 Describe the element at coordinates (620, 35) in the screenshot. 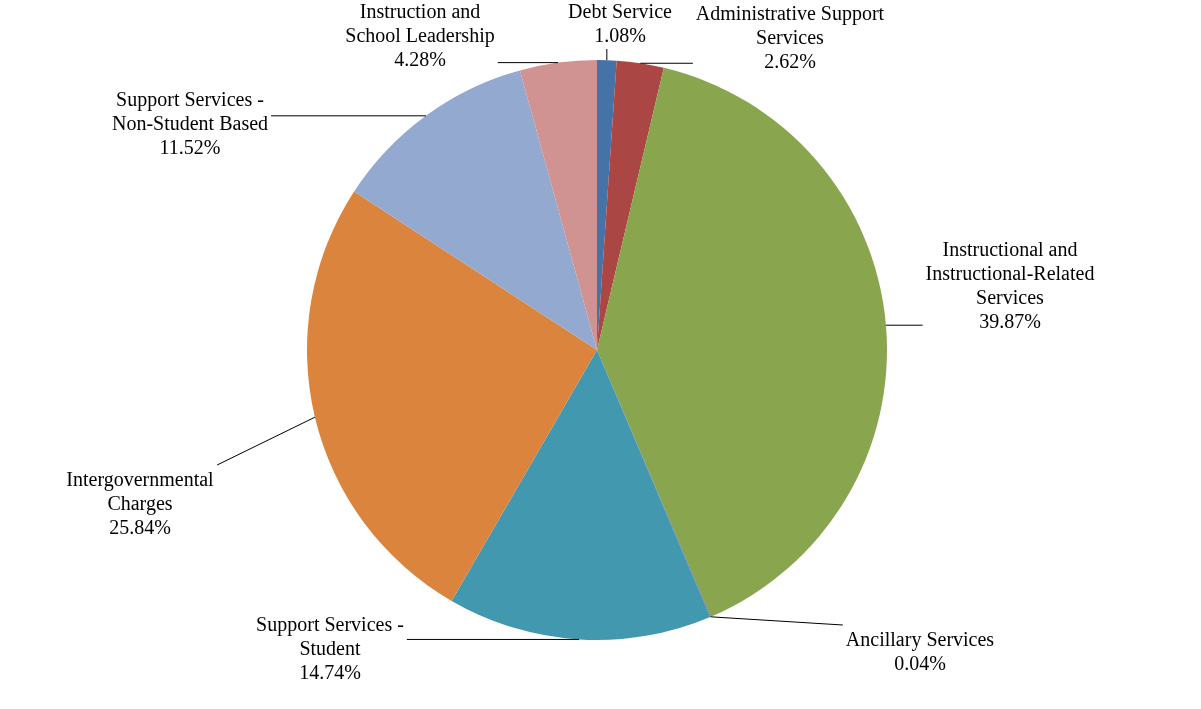

I see `data-label: 1.08%` at that location.